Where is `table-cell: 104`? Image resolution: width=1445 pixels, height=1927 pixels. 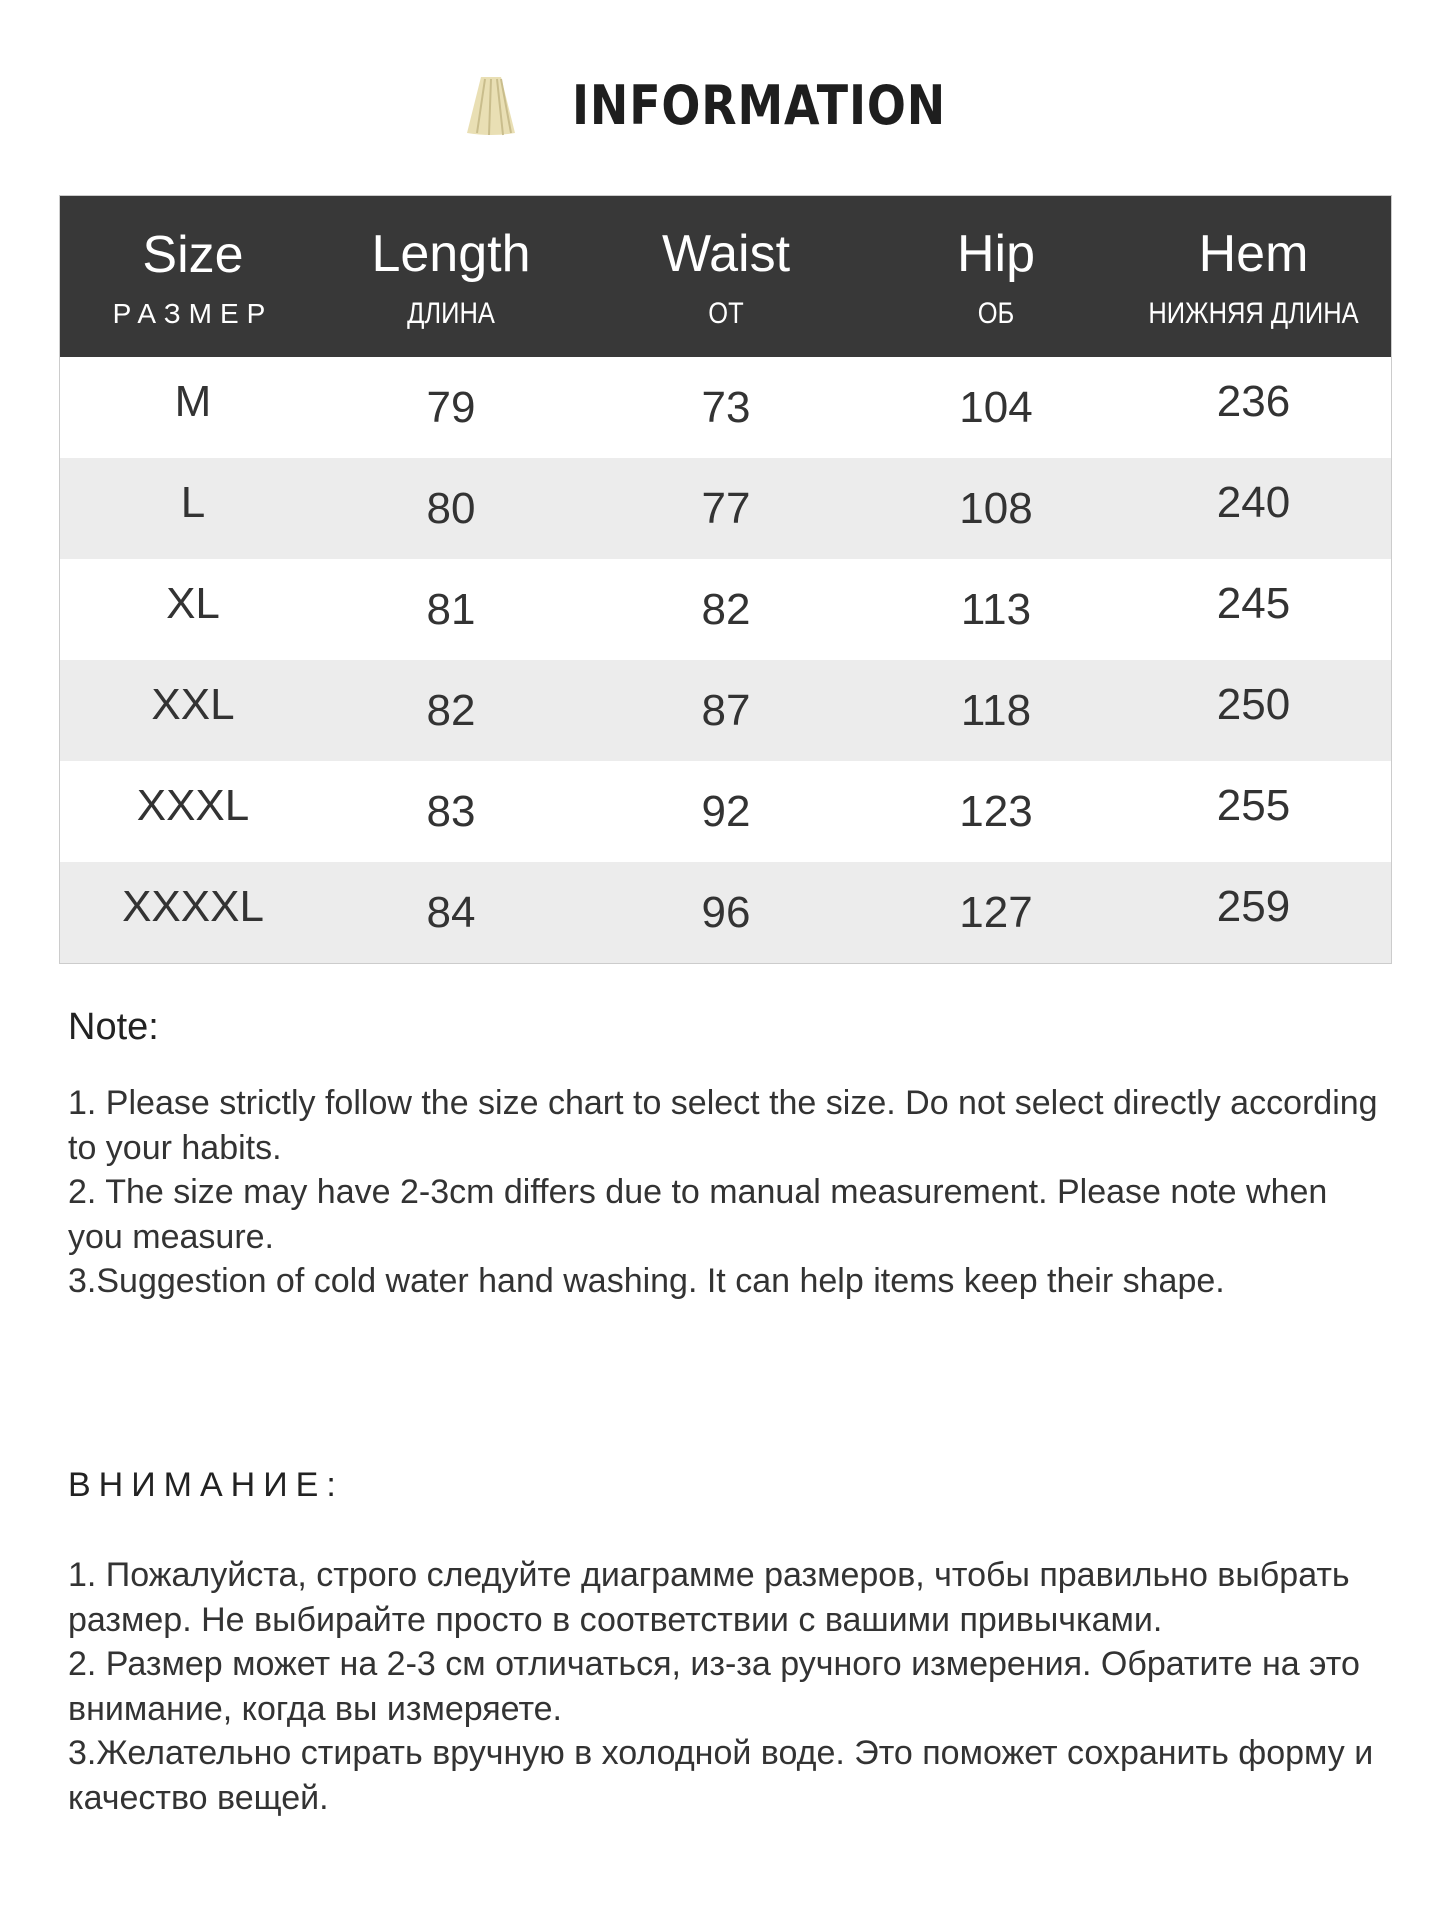
table-cell: 104 is located at coordinates (996, 407).